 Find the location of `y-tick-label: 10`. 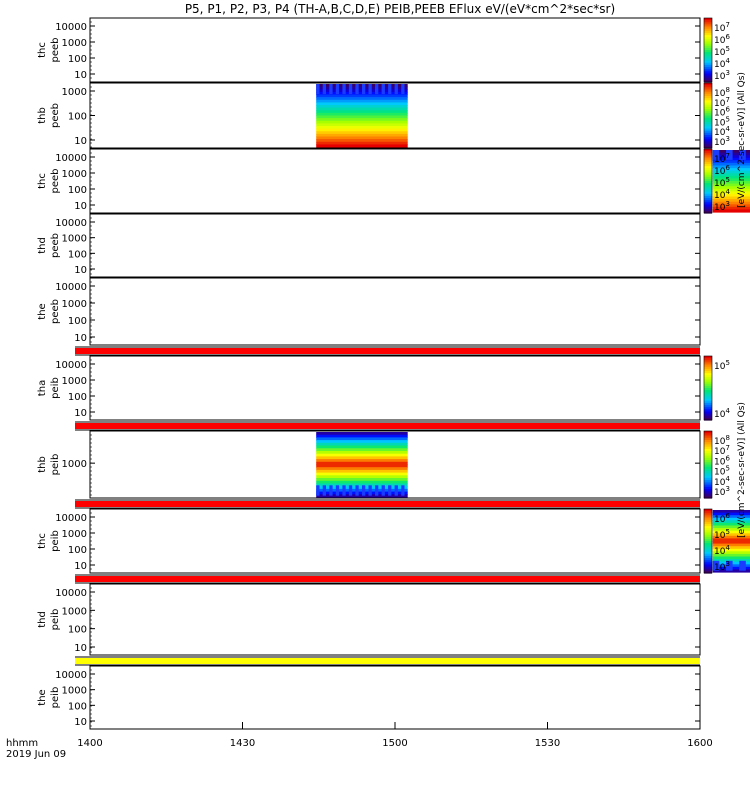

y-tick-label: 10 is located at coordinates (80, 75).